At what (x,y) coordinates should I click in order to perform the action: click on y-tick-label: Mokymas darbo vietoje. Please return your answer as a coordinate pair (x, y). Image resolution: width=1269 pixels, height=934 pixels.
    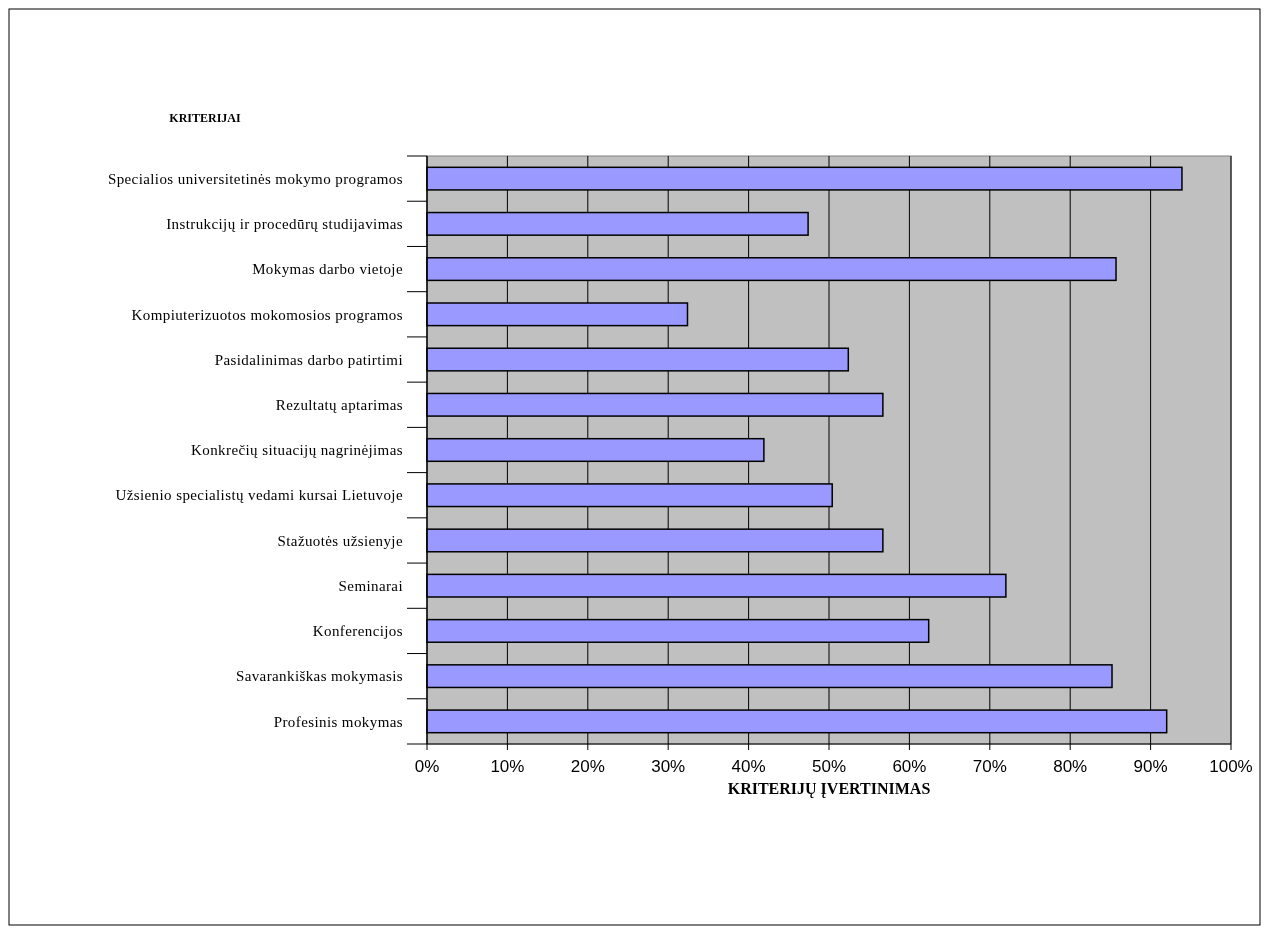
    Looking at the image, I should click on (327, 269).